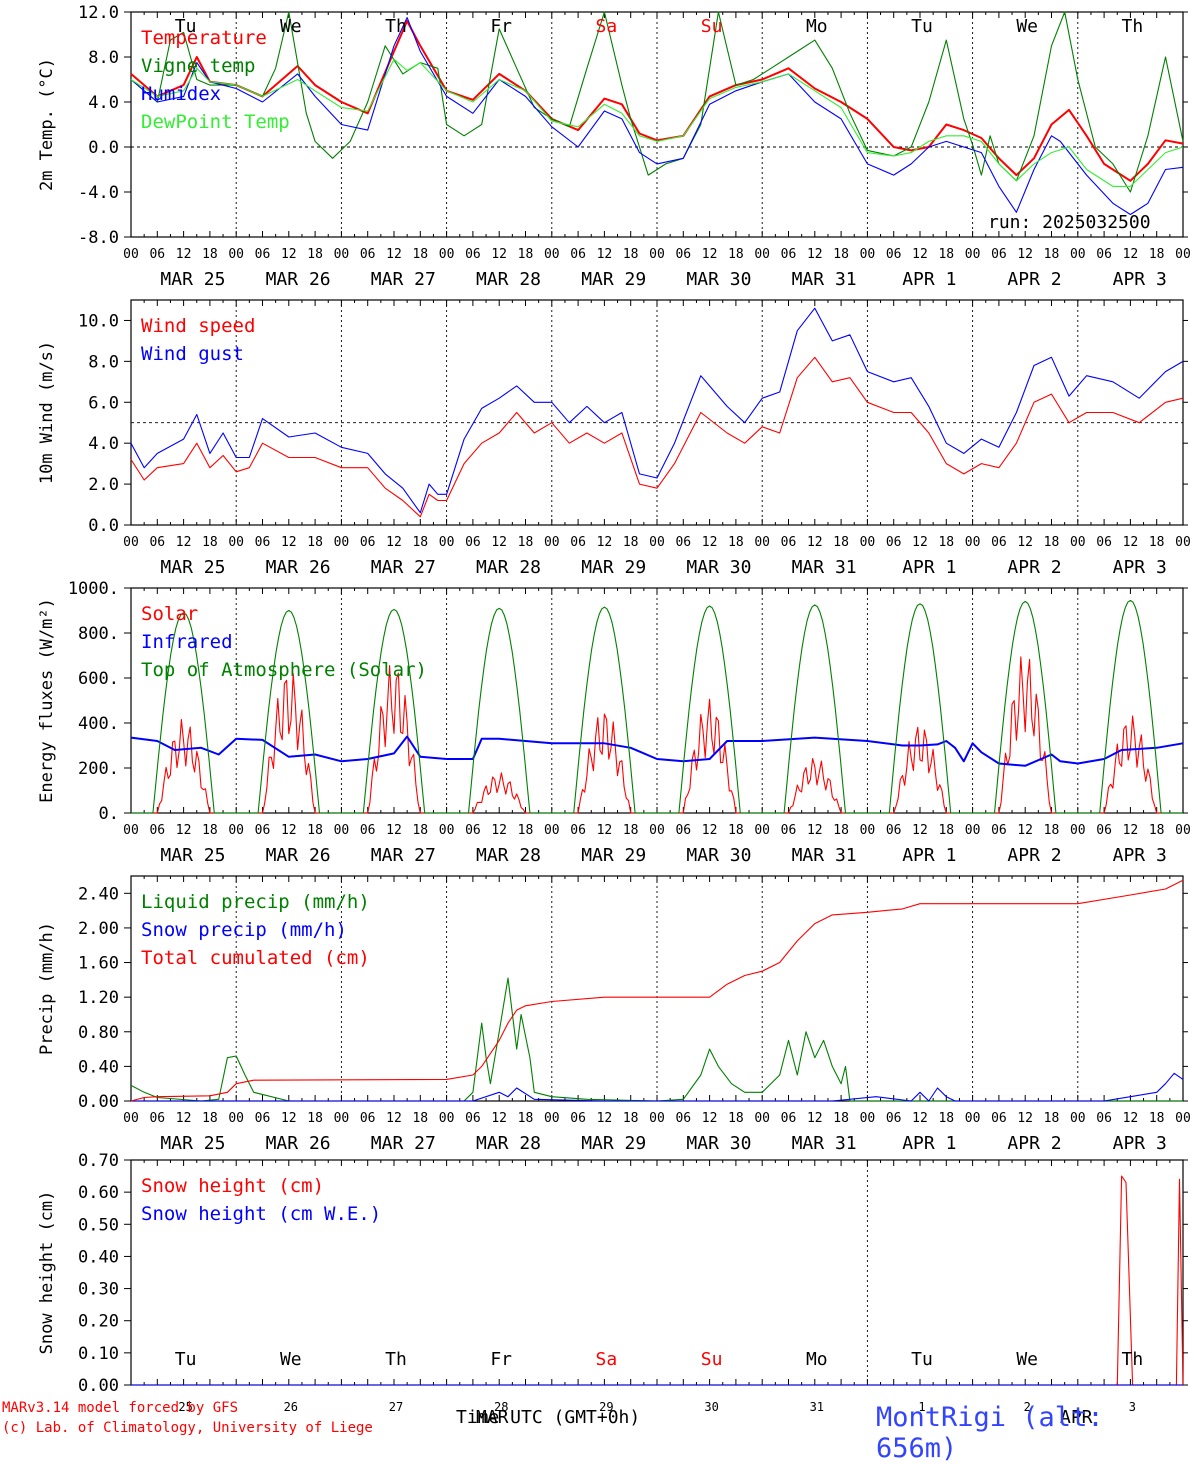 The image size is (1194, 1464). What do you see at coordinates (1076, 1417) in the screenshot?
I see `bottom-month-label-apr: APR` at bounding box center [1076, 1417].